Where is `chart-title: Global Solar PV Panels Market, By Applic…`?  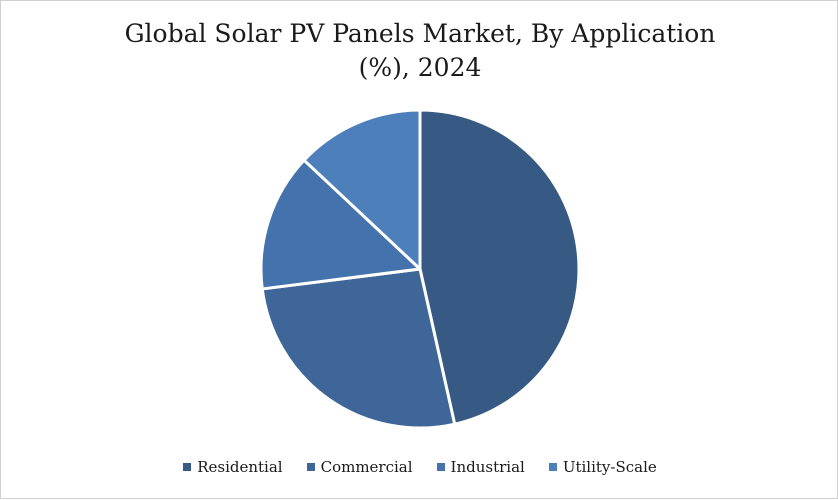 chart-title: Global Solar PV Panels Market, By Applic… is located at coordinates (419, 51).